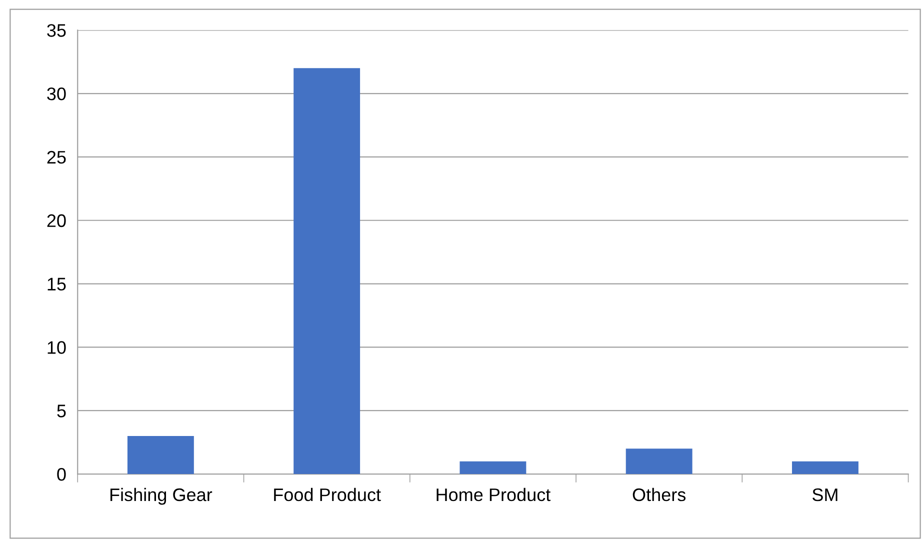 The width and height of the screenshot is (924, 548). What do you see at coordinates (161, 496) in the screenshot?
I see `x-tick-label: Fishing Gear` at bounding box center [161, 496].